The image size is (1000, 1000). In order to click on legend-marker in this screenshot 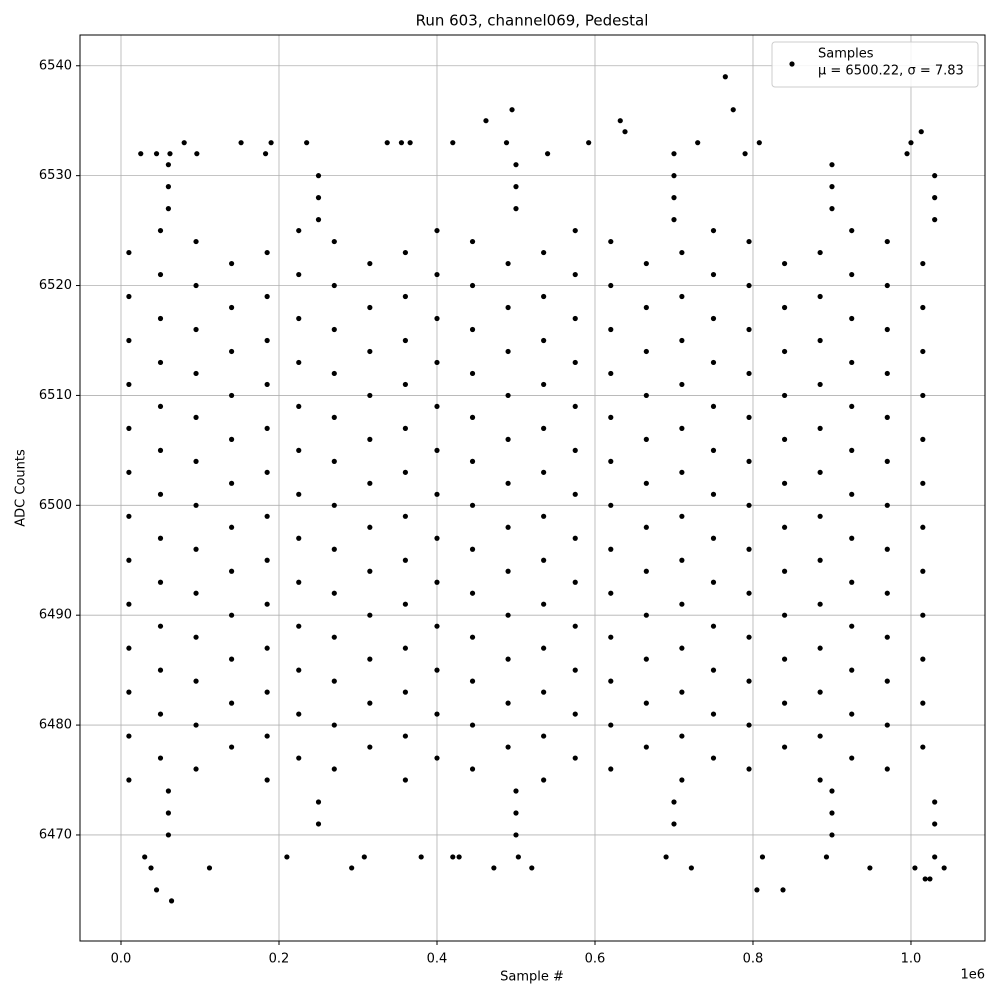, I will do `click(792, 64)`.